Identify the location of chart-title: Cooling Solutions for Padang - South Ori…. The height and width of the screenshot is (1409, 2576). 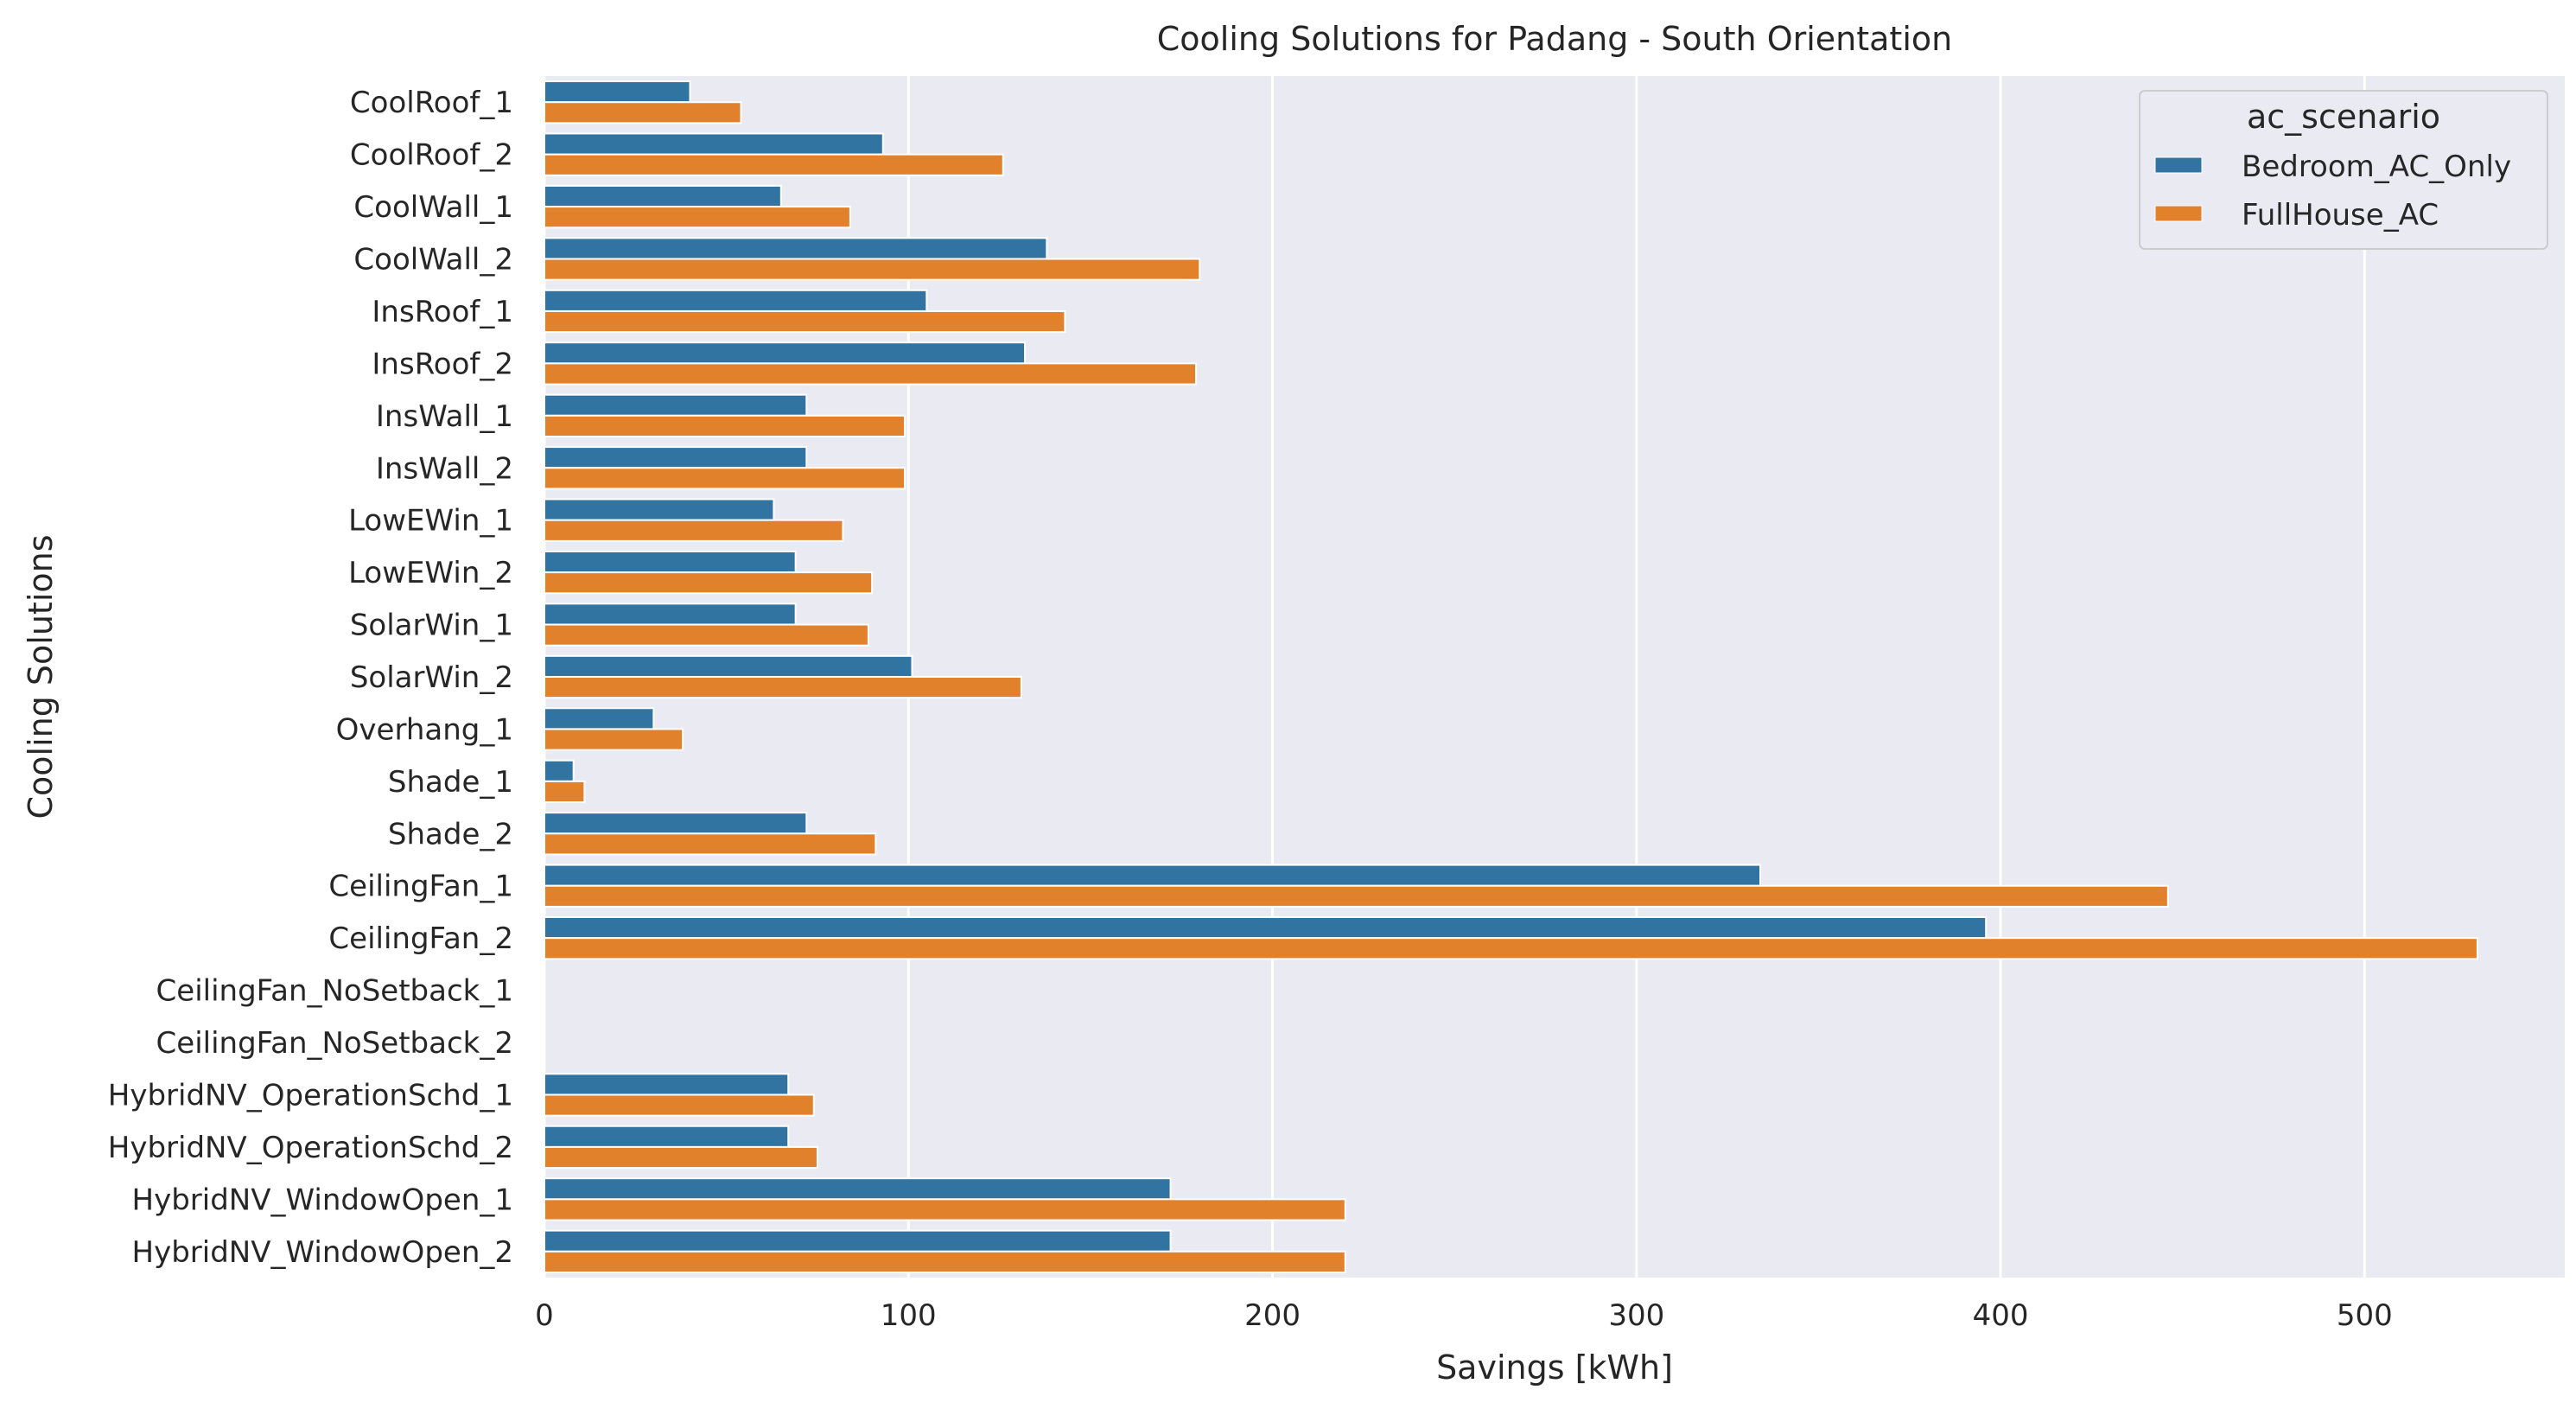
(1555, 39).